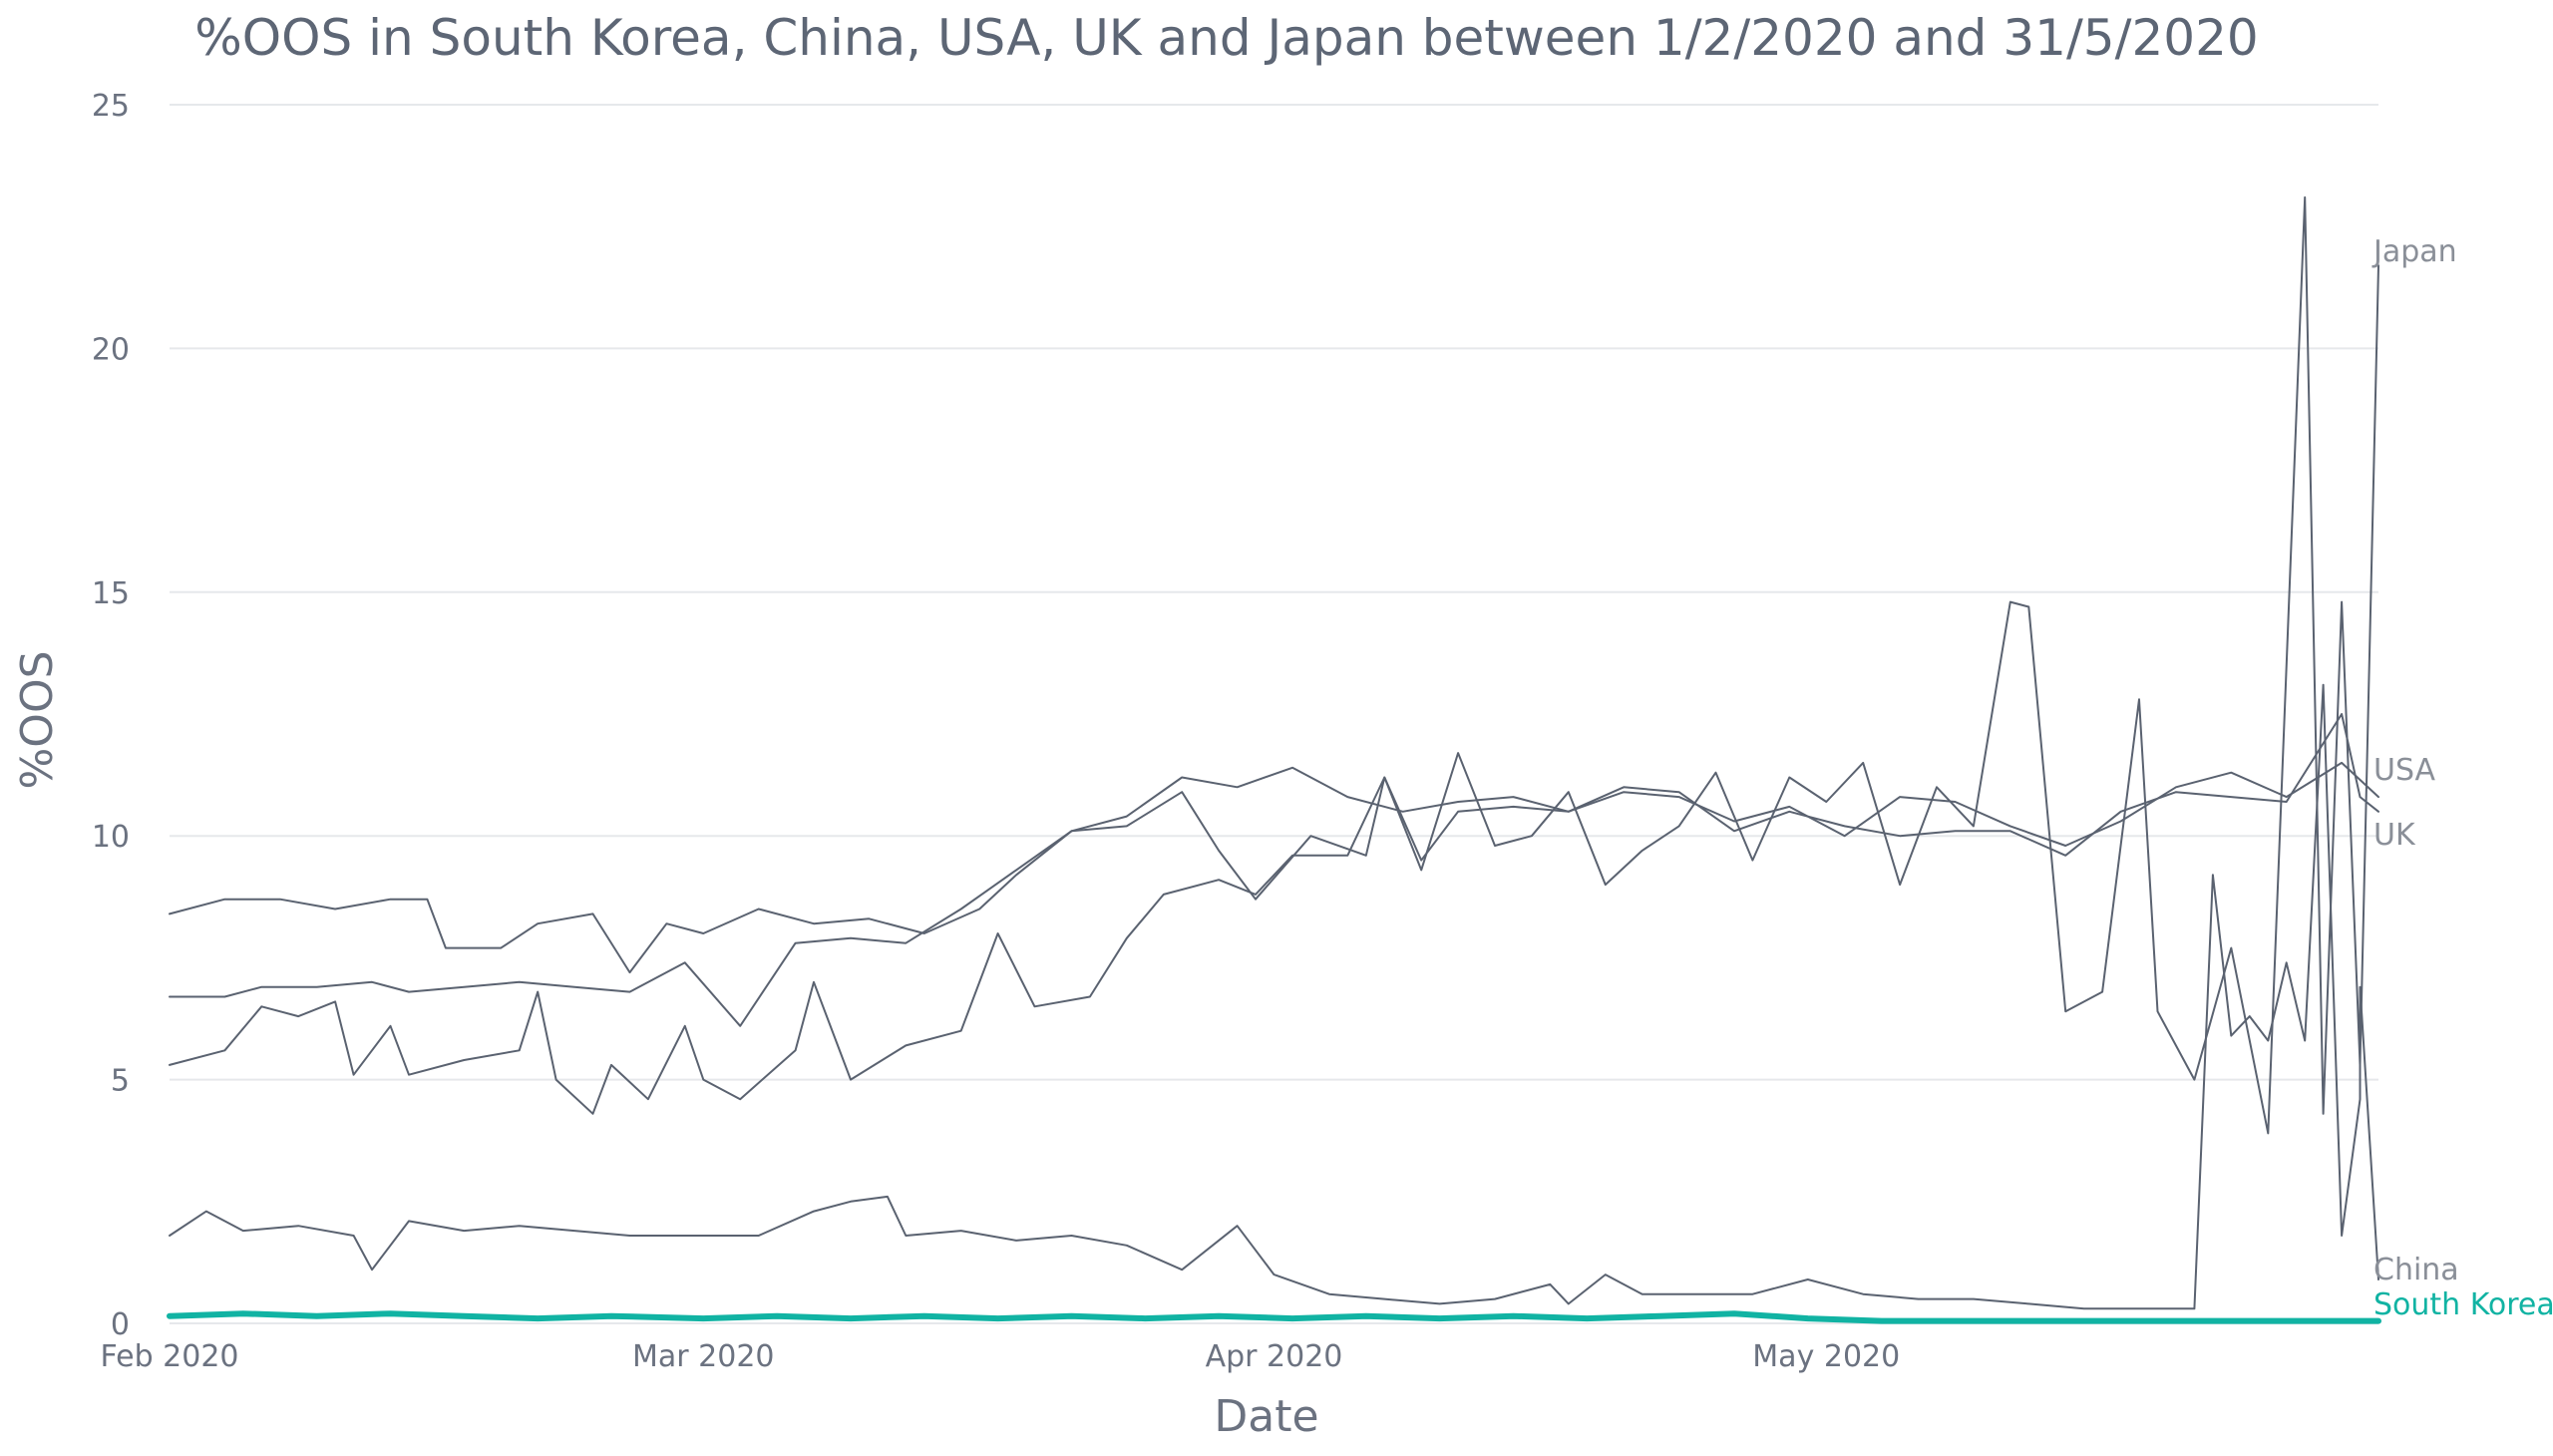  I want to click on y-tick-label: 20, so click(111, 349).